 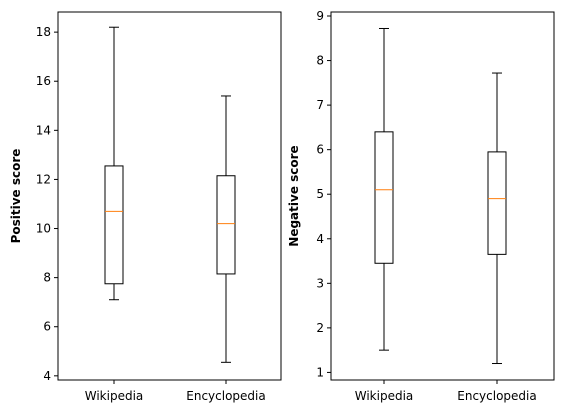 What do you see at coordinates (320, 283) in the screenshot?
I see `y-tick-label: 3` at bounding box center [320, 283].